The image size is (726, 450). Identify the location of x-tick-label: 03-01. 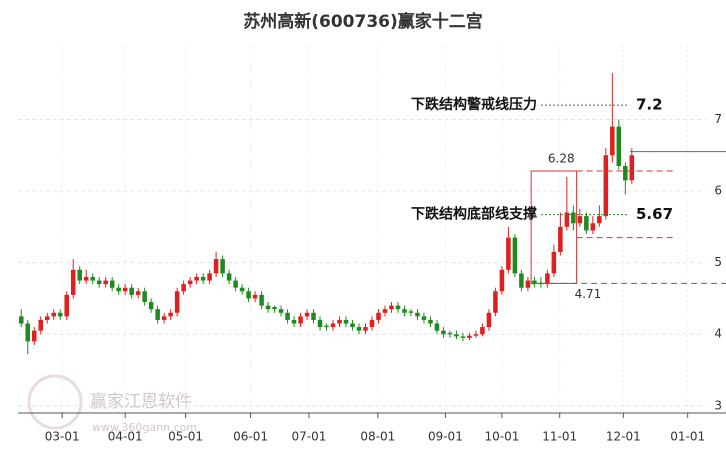
(62, 437).